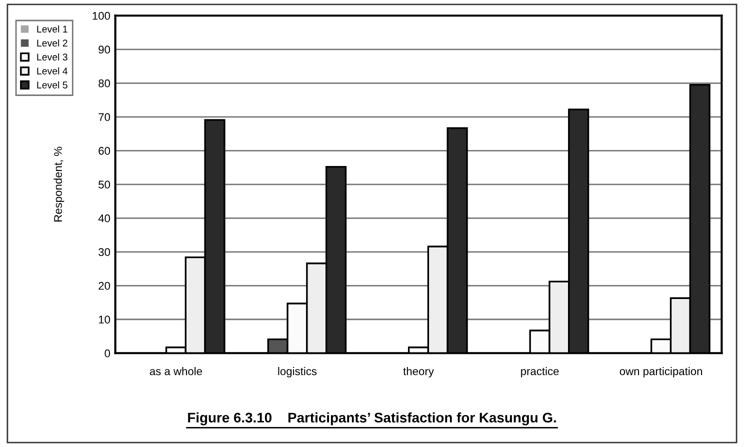  What do you see at coordinates (104, 218) in the screenshot?
I see `y-tick-label: 40` at bounding box center [104, 218].